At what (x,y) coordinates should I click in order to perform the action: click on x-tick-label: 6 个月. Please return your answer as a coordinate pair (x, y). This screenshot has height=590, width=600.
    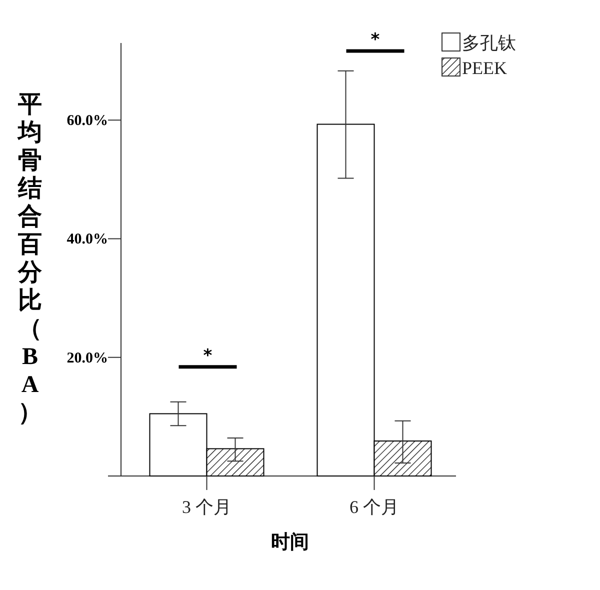
    Looking at the image, I should click on (374, 507).